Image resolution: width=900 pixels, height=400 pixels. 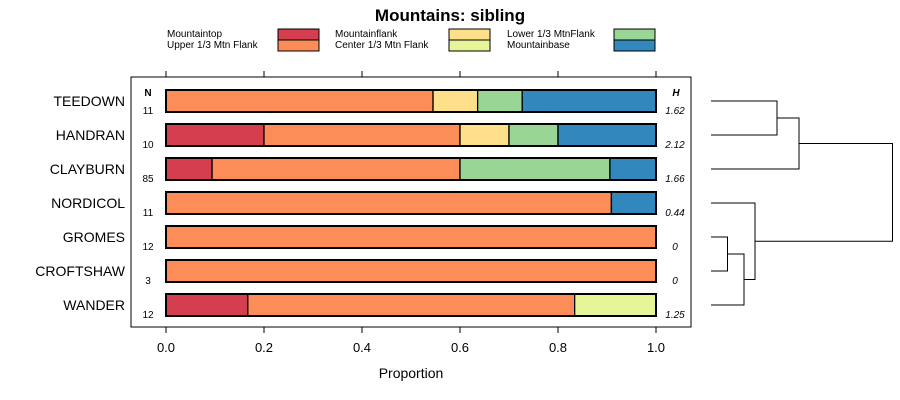 What do you see at coordinates (148, 145) in the screenshot?
I see `n-value-handran: 10` at bounding box center [148, 145].